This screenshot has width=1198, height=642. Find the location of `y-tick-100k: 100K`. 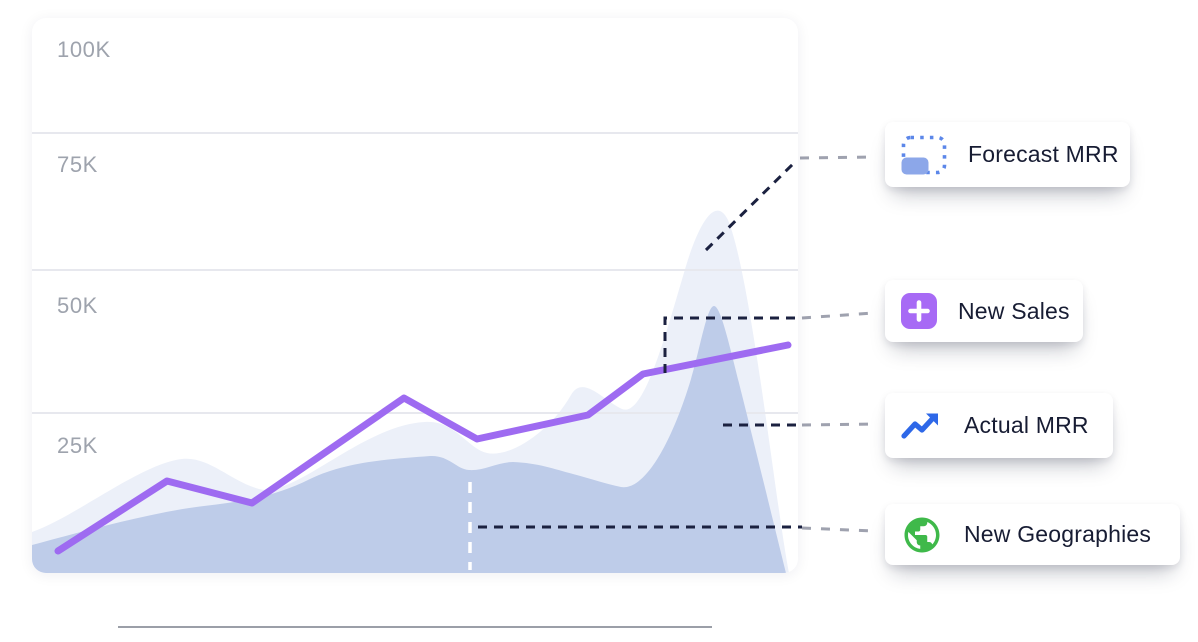

y-tick-100k: 100K is located at coordinates (84, 49).